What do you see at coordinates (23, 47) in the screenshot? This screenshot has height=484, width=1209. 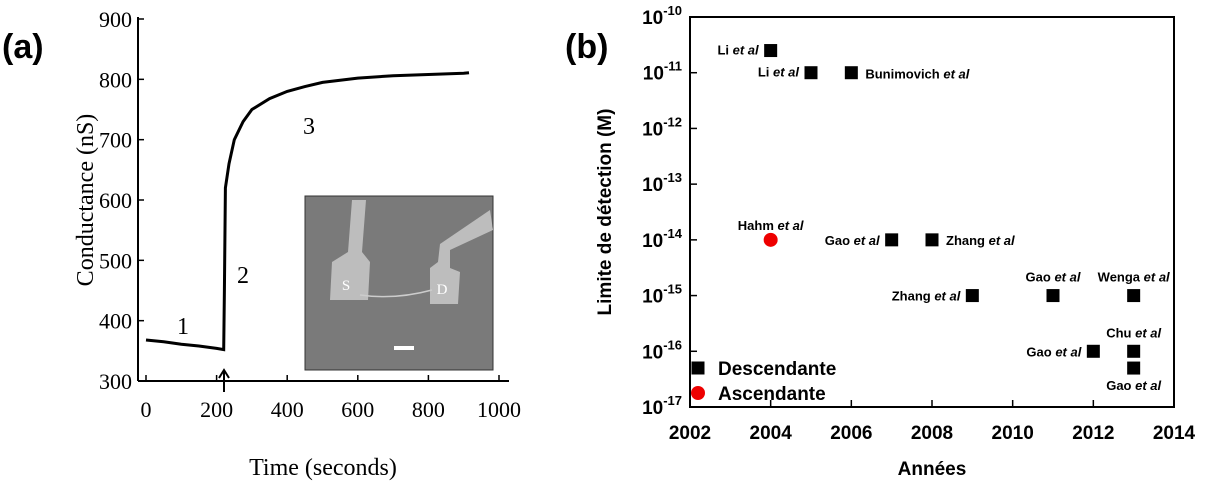 I see `panel-label: (a)` at bounding box center [23, 47].